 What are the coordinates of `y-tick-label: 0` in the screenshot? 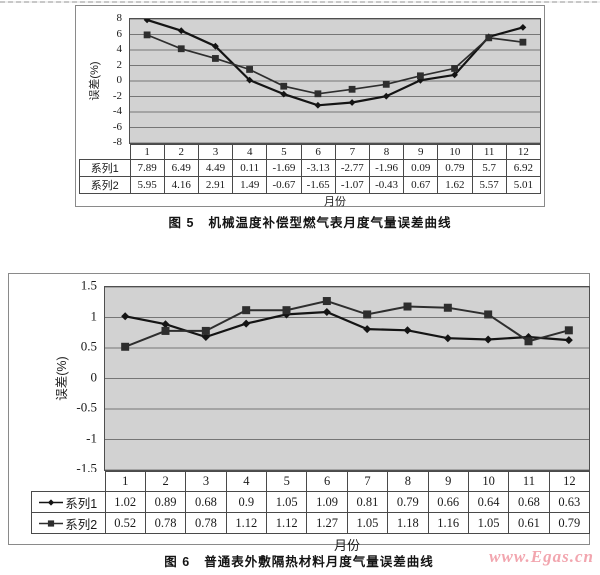 It's located at (94, 377).